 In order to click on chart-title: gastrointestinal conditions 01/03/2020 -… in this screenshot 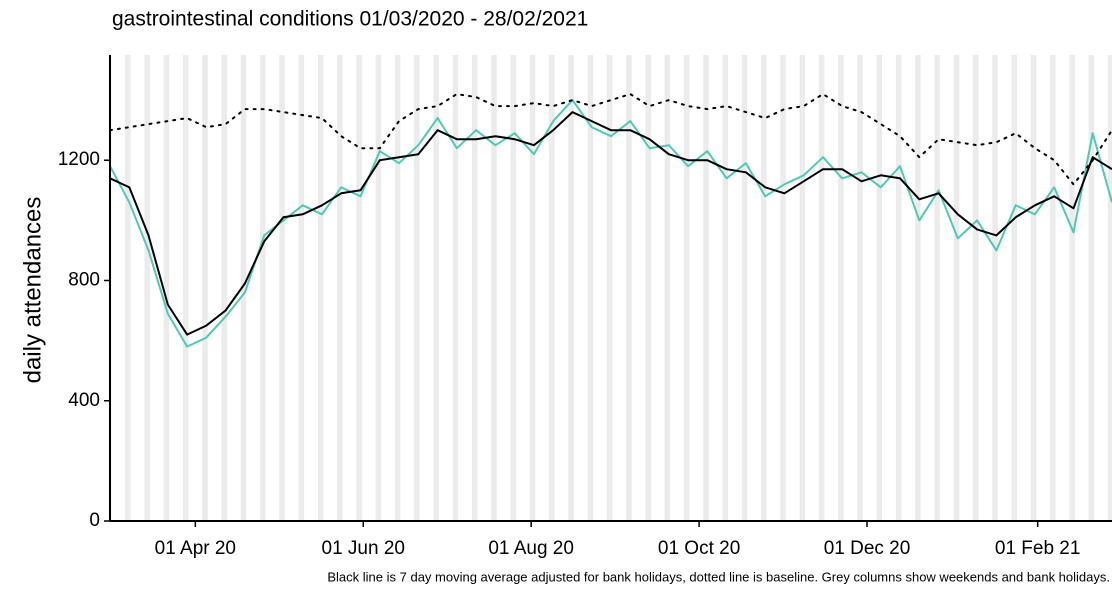, I will do `click(350, 19)`.